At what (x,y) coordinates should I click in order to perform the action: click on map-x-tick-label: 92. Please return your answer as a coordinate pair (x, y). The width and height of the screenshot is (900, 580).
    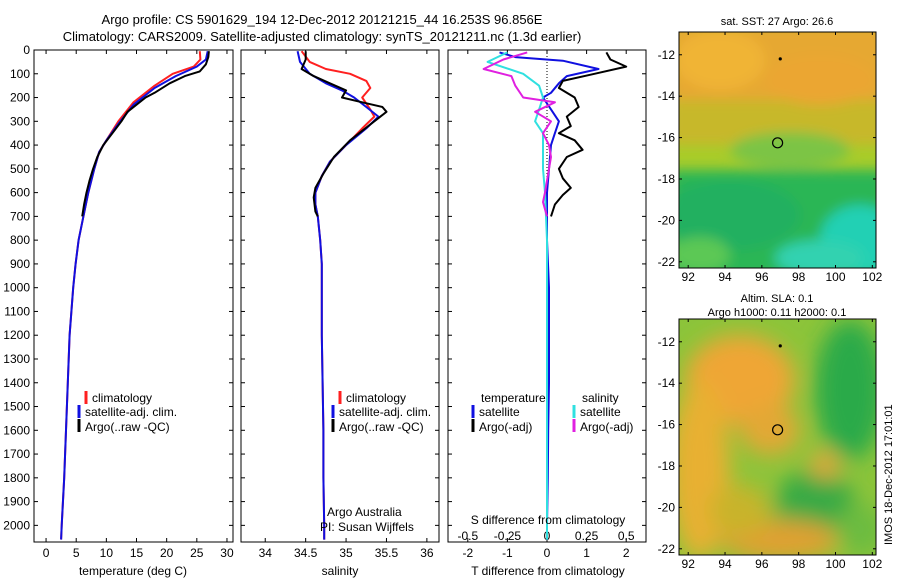
    Looking at the image, I should click on (689, 564).